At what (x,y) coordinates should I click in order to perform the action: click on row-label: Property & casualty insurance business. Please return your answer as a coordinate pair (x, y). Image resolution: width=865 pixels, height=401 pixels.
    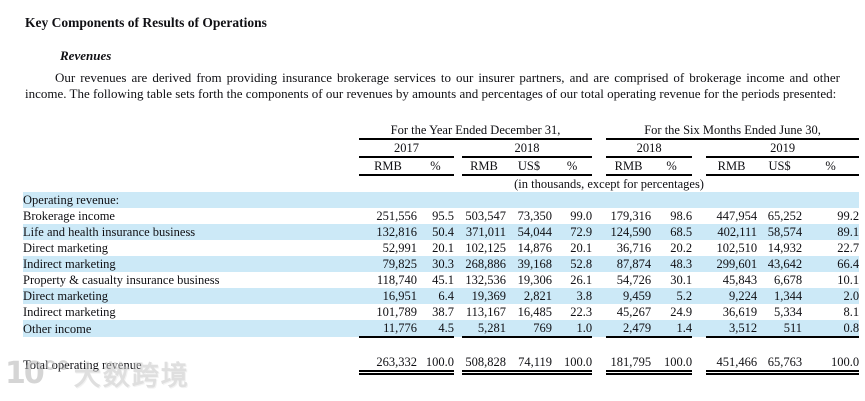
    Looking at the image, I should click on (121, 280).